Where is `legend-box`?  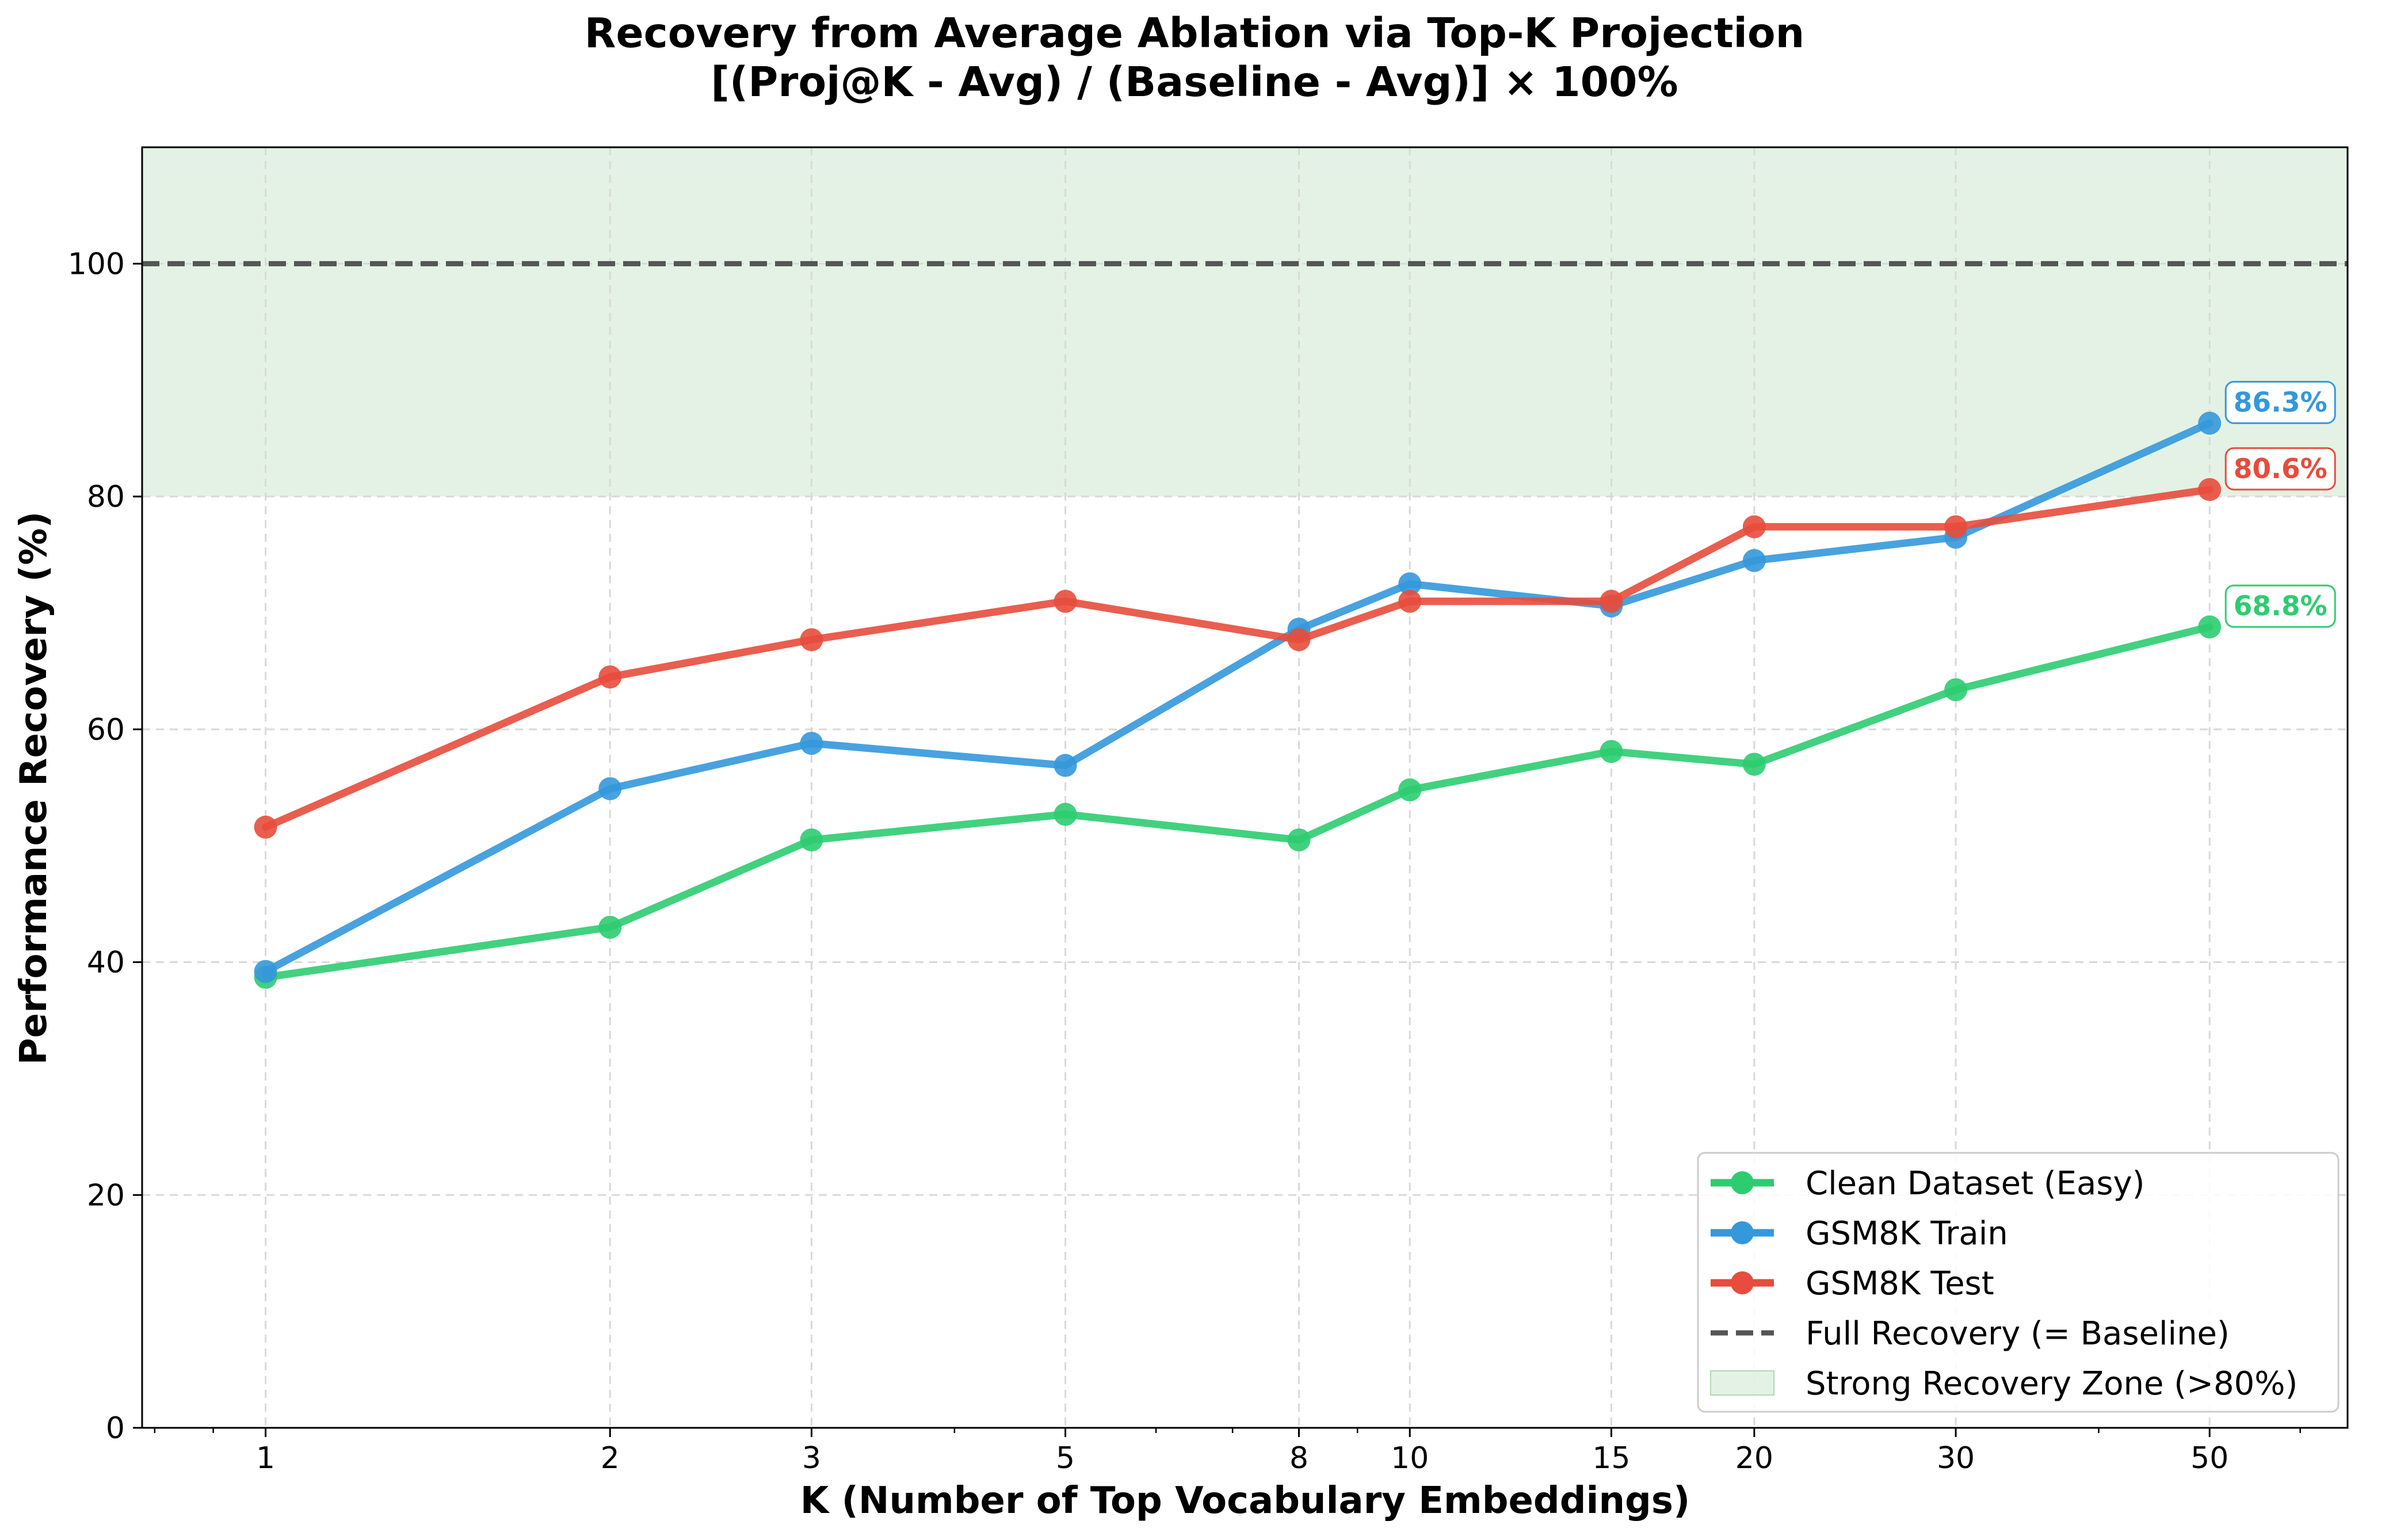
legend-box is located at coordinates (2018, 1283).